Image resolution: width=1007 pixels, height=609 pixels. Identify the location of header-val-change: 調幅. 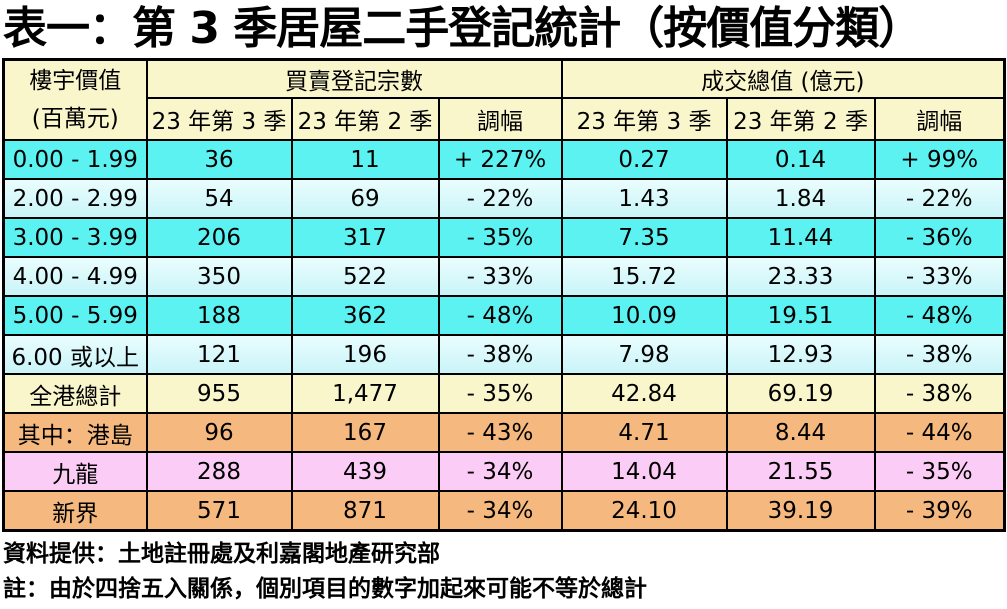
(939, 119).